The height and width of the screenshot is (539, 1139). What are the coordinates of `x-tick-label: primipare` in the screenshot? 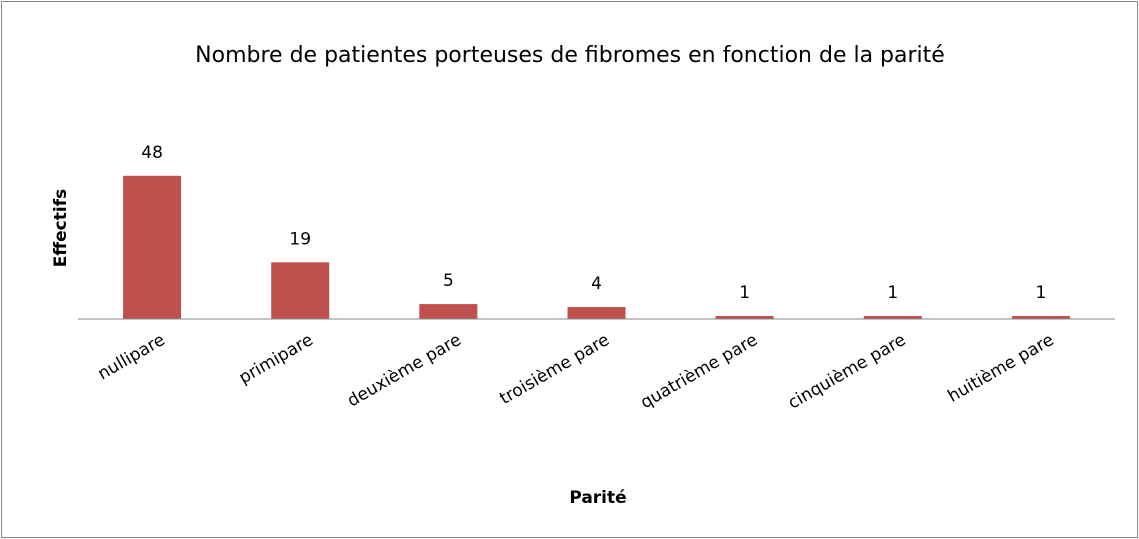 It's located at (276, 359).